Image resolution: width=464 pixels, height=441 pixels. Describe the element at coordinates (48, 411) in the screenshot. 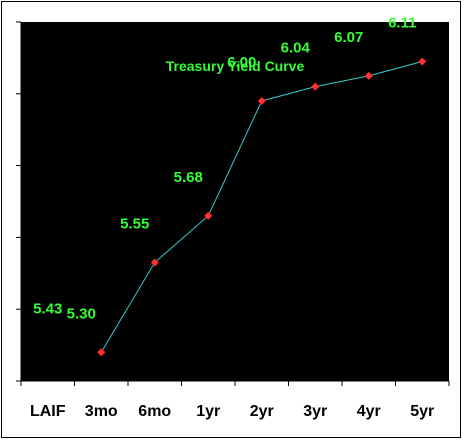

I see `x-tick-label: LAIF` at that location.